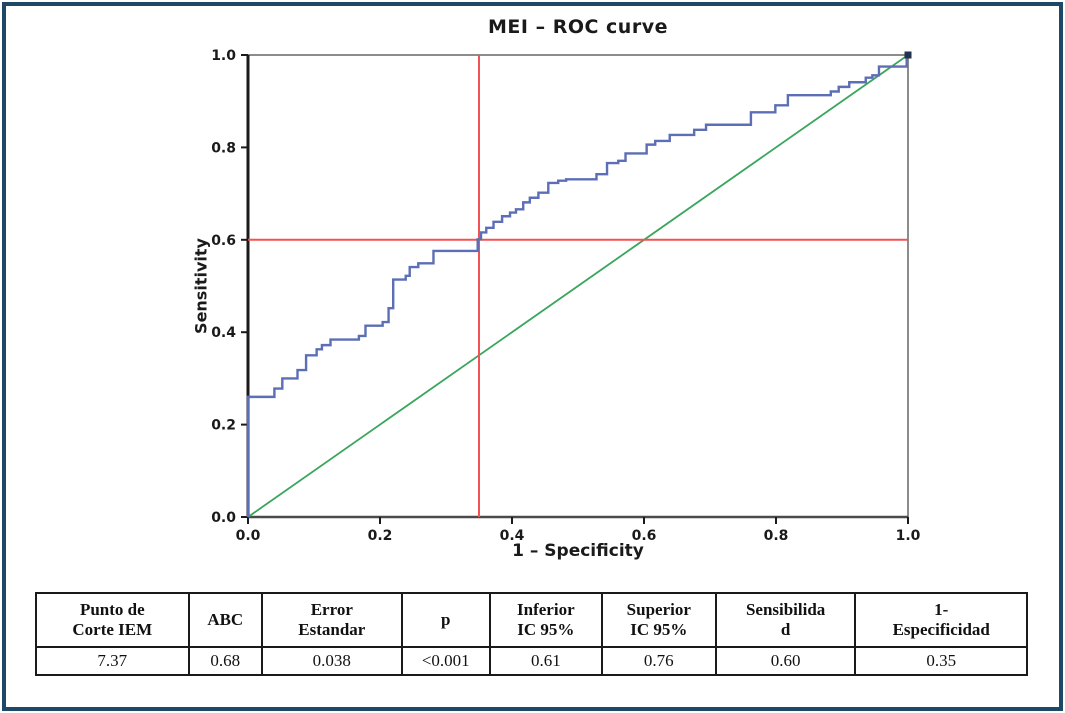 This screenshot has width=1065, height=713. What do you see at coordinates (941, 620) in the screenshot?
I see `table-header-cell: 1- Especificidad` at bounding box center [941, 620].